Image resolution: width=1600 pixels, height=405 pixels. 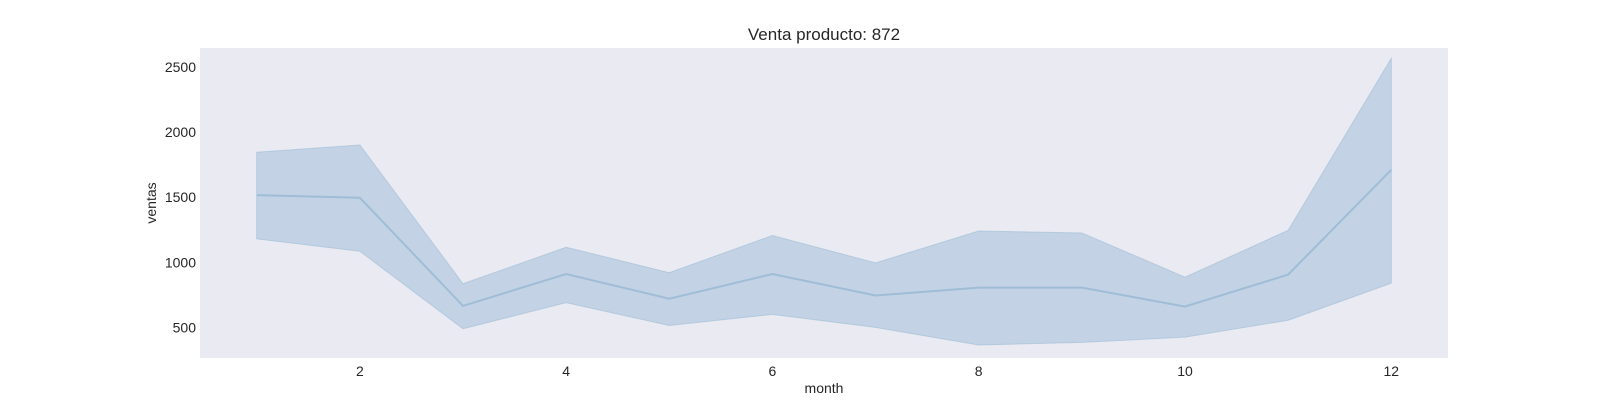 What do you see at coordinates (773, 371) in the screenshot?
I see `x-tick-label: 6` at bounding box center [773, 371].